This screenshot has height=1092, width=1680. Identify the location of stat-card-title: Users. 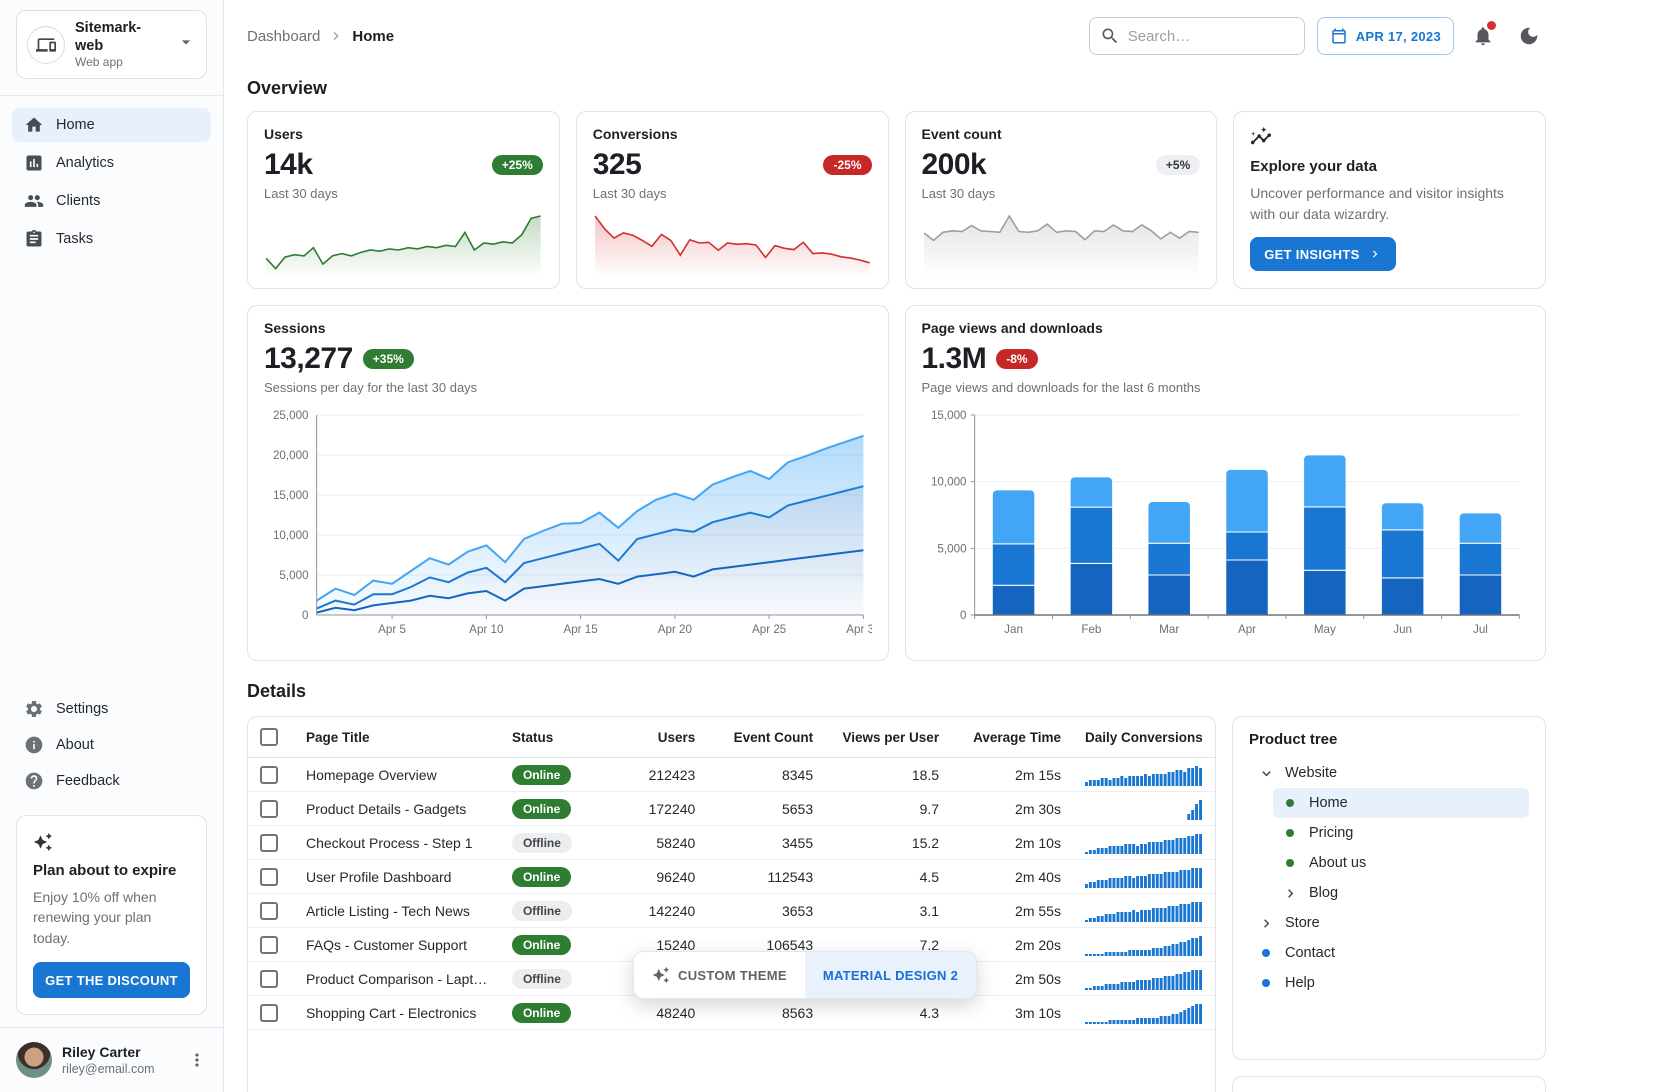
(283, 134).